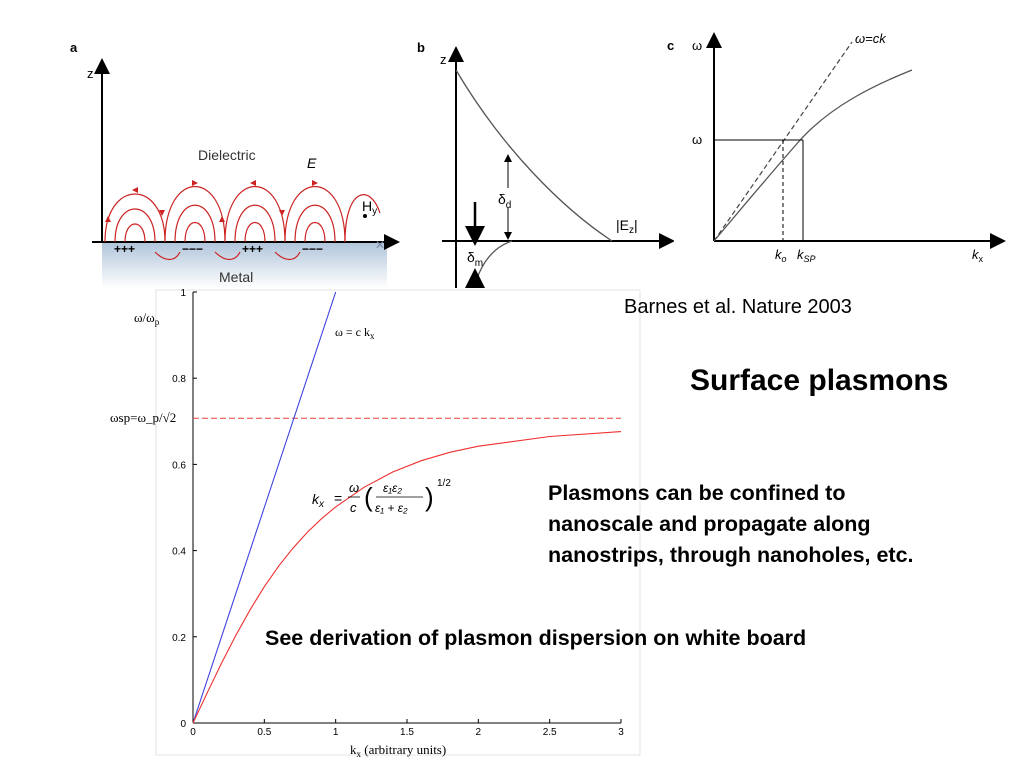 The image size is (1024, 768). What do you see at coordinates (421, 47) in the screenshot?
I see `panel-b-label: b` at bounding box center [421, 47].